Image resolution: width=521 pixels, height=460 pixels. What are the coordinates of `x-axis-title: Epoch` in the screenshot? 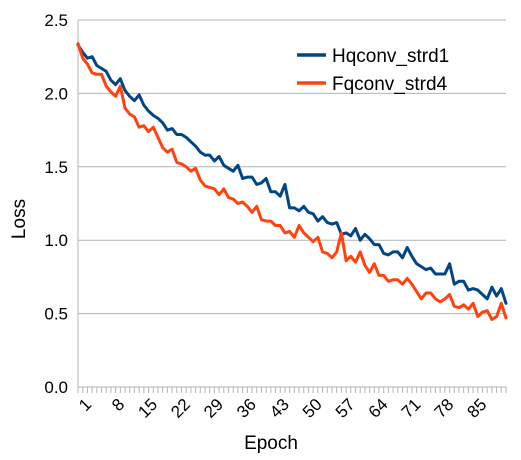 It's located at (271, 443).